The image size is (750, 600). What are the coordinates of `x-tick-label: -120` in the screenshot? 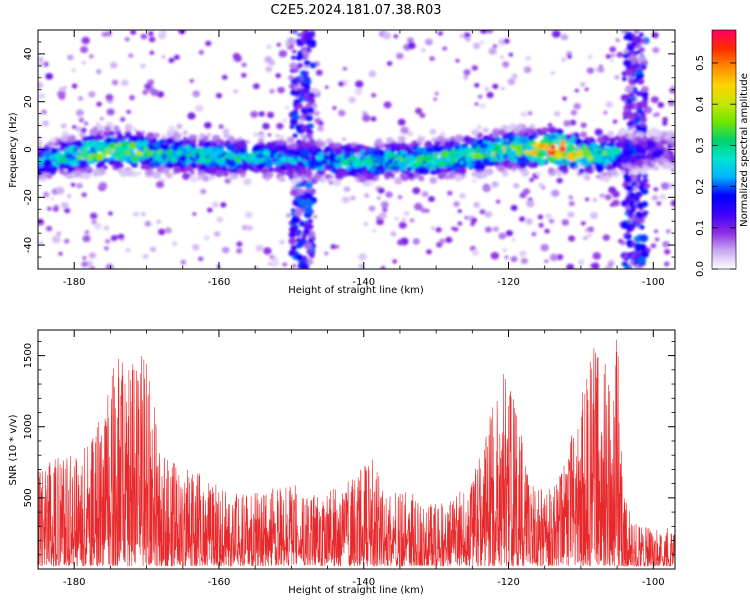 It's located at (508, 282).